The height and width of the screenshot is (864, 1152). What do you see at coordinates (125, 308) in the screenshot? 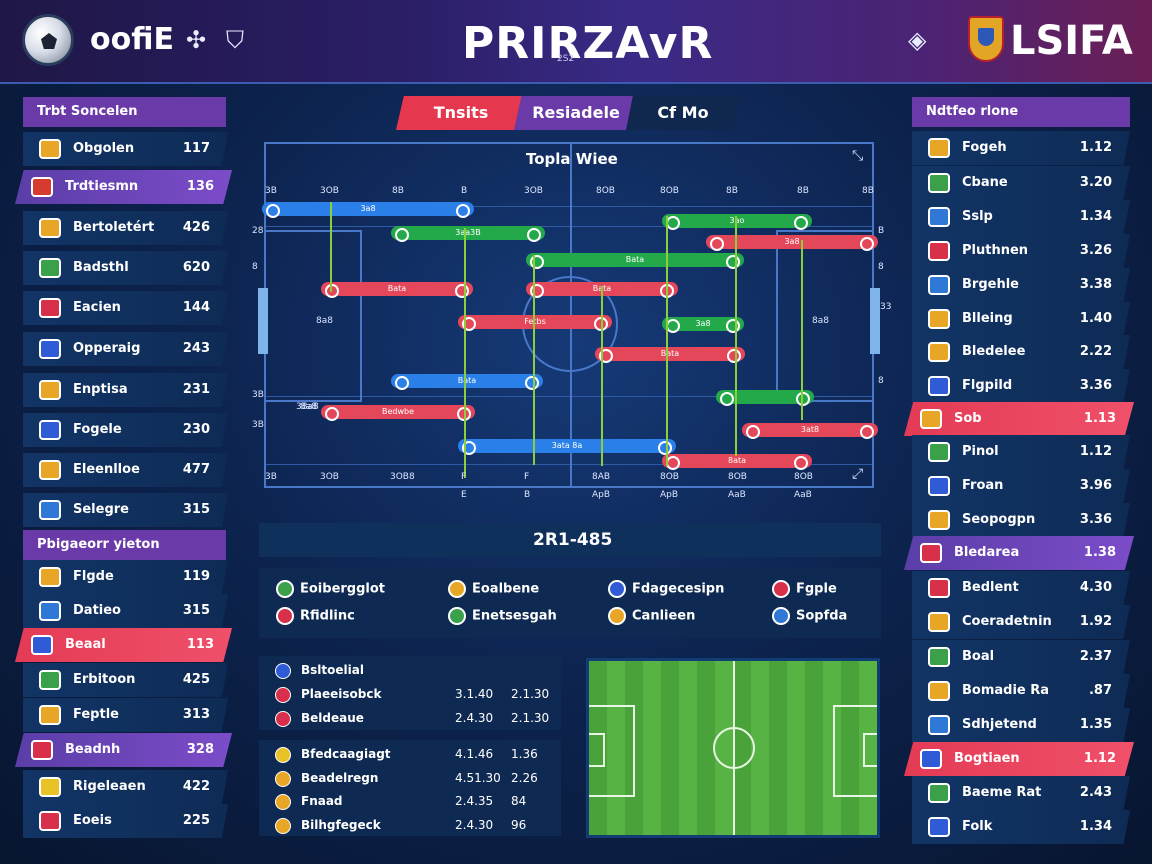
I see `list-item: Eacien 144` at bounding box center [125, 308].